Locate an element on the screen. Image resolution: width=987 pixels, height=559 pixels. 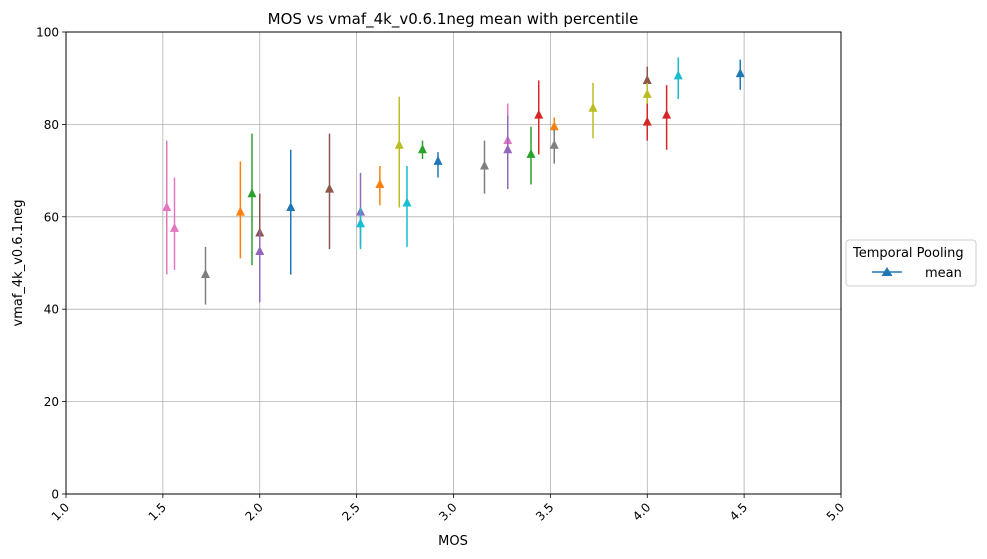
x-tick-label: 2.5 is located at coordinates (350, 511).